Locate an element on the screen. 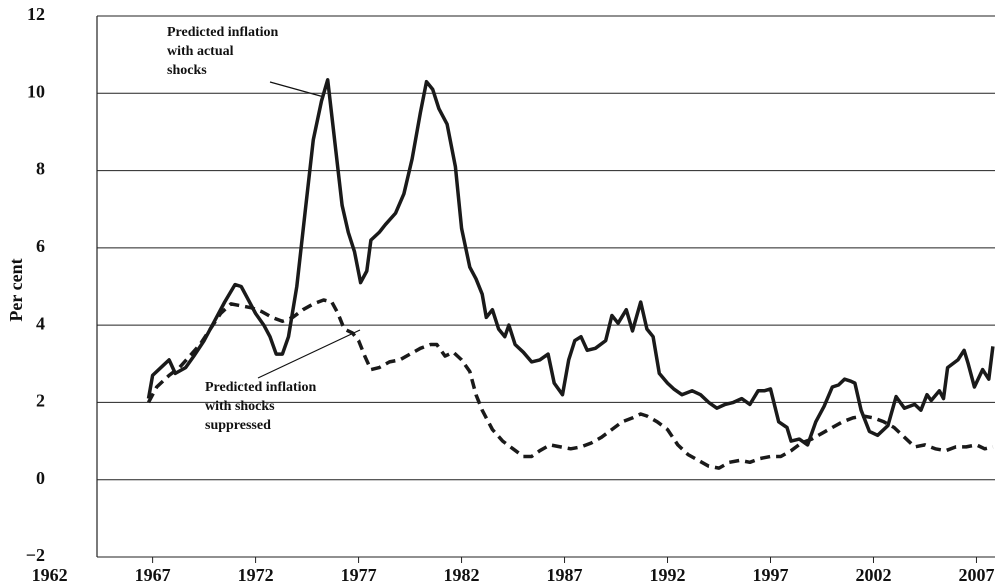 This screenshot has width=1000, height=587. x-tick-label: 1997 is located at coordinates (771, 575).